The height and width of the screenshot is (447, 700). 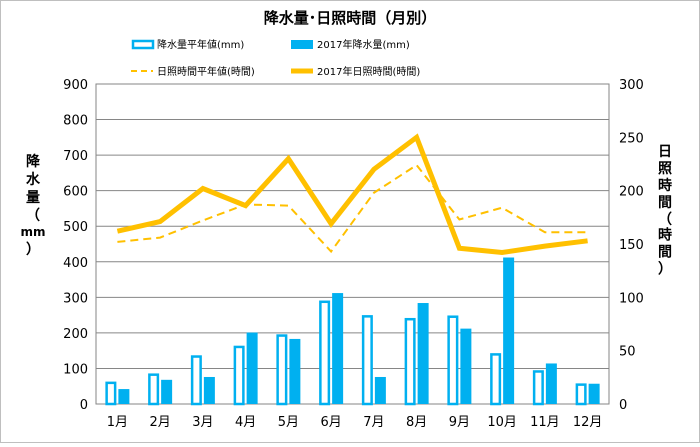 I want to click on left-tick-label: 900, so click(x=75, y=85).